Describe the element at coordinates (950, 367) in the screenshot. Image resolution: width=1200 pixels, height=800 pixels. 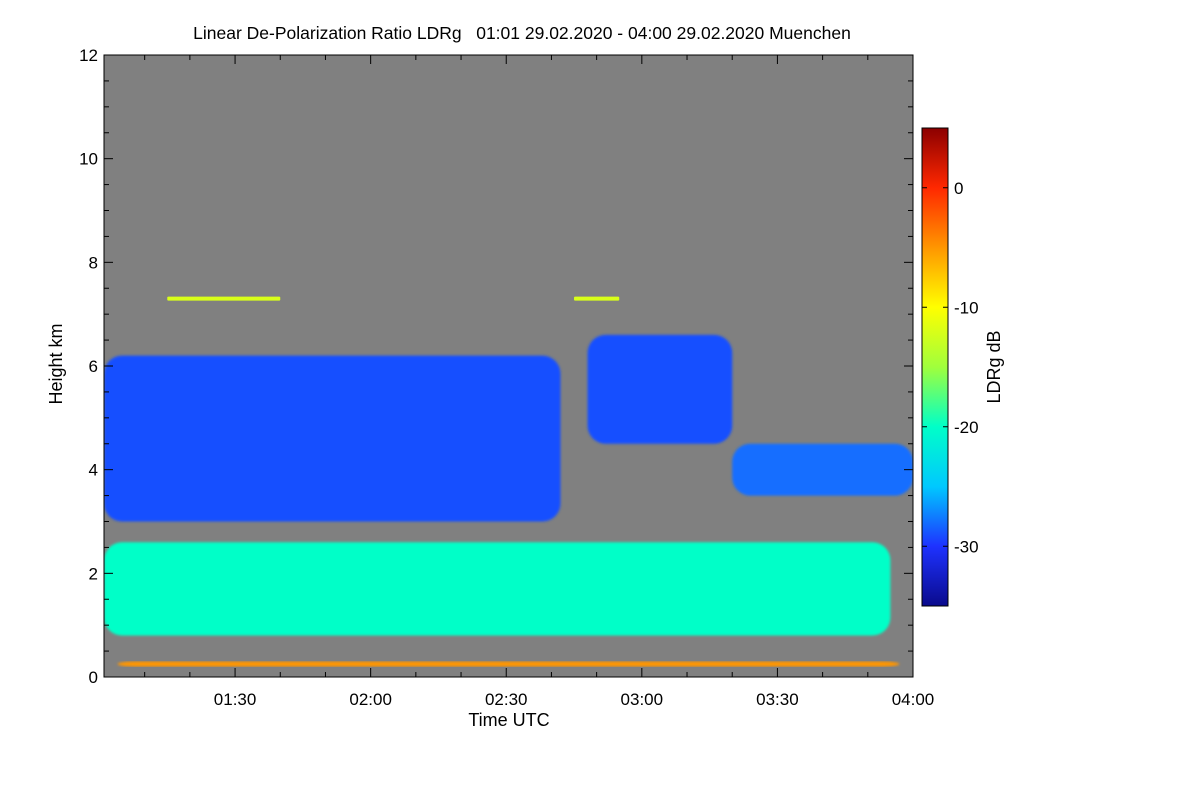
I see `colorbar-ticks: -30 -20 -10 0` at that location.